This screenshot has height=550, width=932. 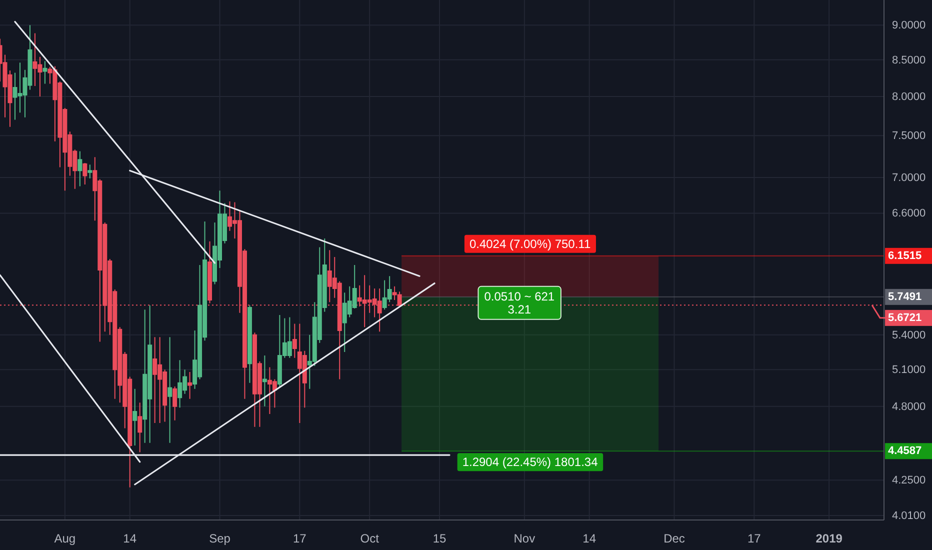 What do you see at coordinates (909, 370) in the screenshot?
I see `y-tick-label: 5.1000` at bounding box center [909, 370].